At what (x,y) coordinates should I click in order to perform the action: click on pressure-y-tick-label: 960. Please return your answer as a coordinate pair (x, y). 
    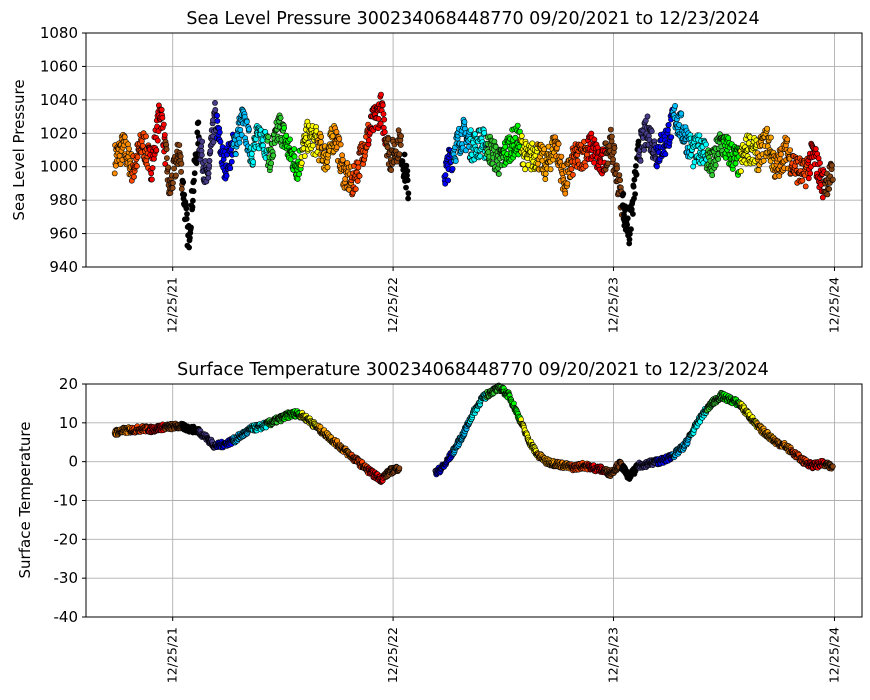
    Looking at the image, I should click on (63, 234).